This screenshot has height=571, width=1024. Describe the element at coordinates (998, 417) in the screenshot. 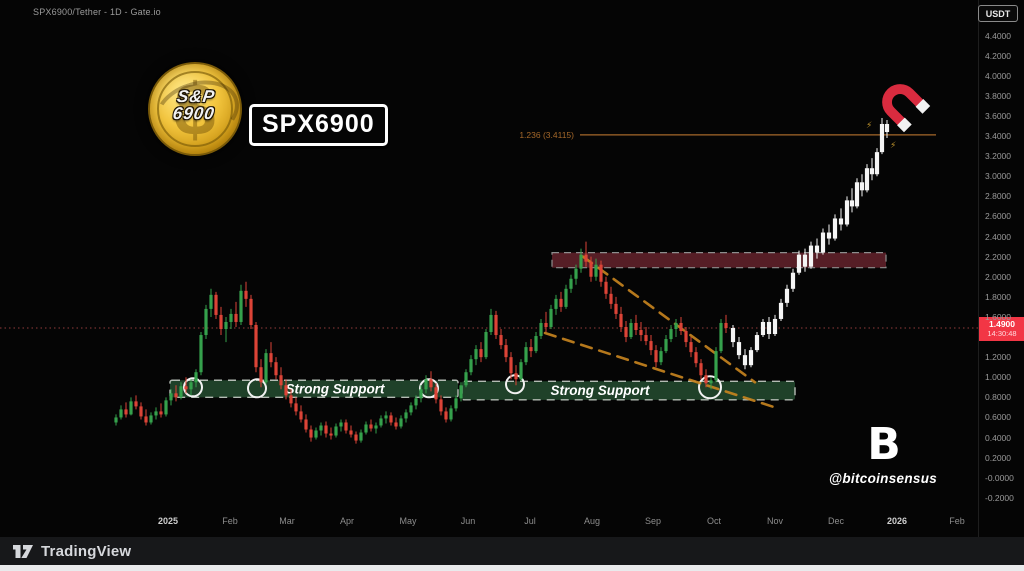

I see `price-axis-label: 0.6000` at that location.